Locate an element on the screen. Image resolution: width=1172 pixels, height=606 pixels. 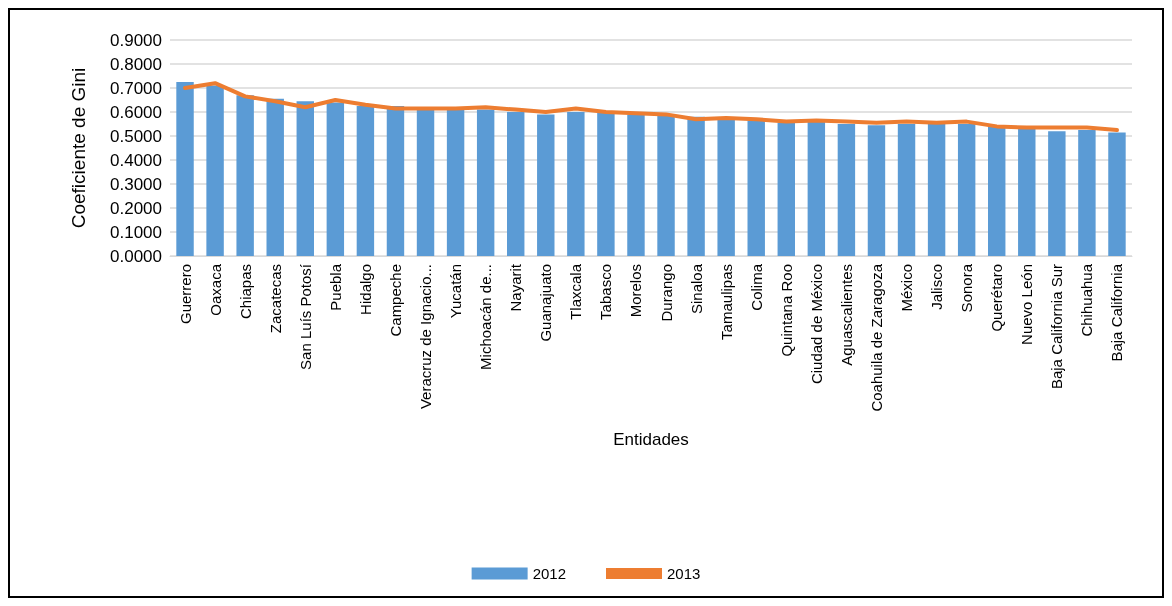
legend-label: 2013 is located at coordinates (684, 573).